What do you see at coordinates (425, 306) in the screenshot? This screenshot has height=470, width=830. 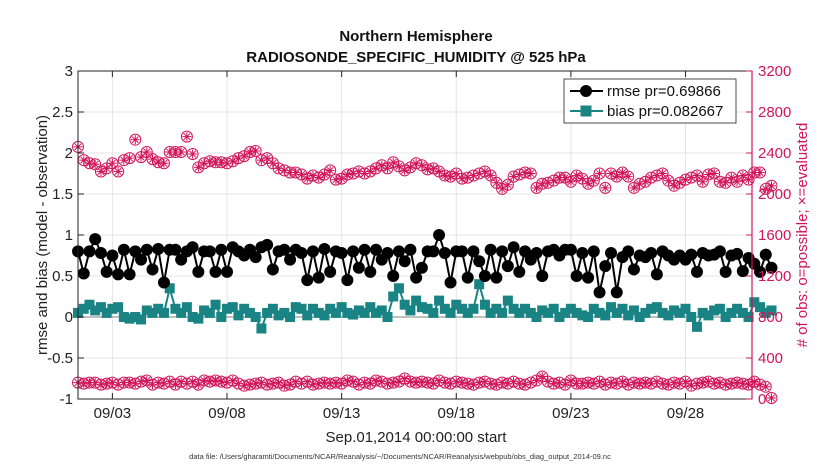 I see `bias-series` at bounding box center [425, 306].